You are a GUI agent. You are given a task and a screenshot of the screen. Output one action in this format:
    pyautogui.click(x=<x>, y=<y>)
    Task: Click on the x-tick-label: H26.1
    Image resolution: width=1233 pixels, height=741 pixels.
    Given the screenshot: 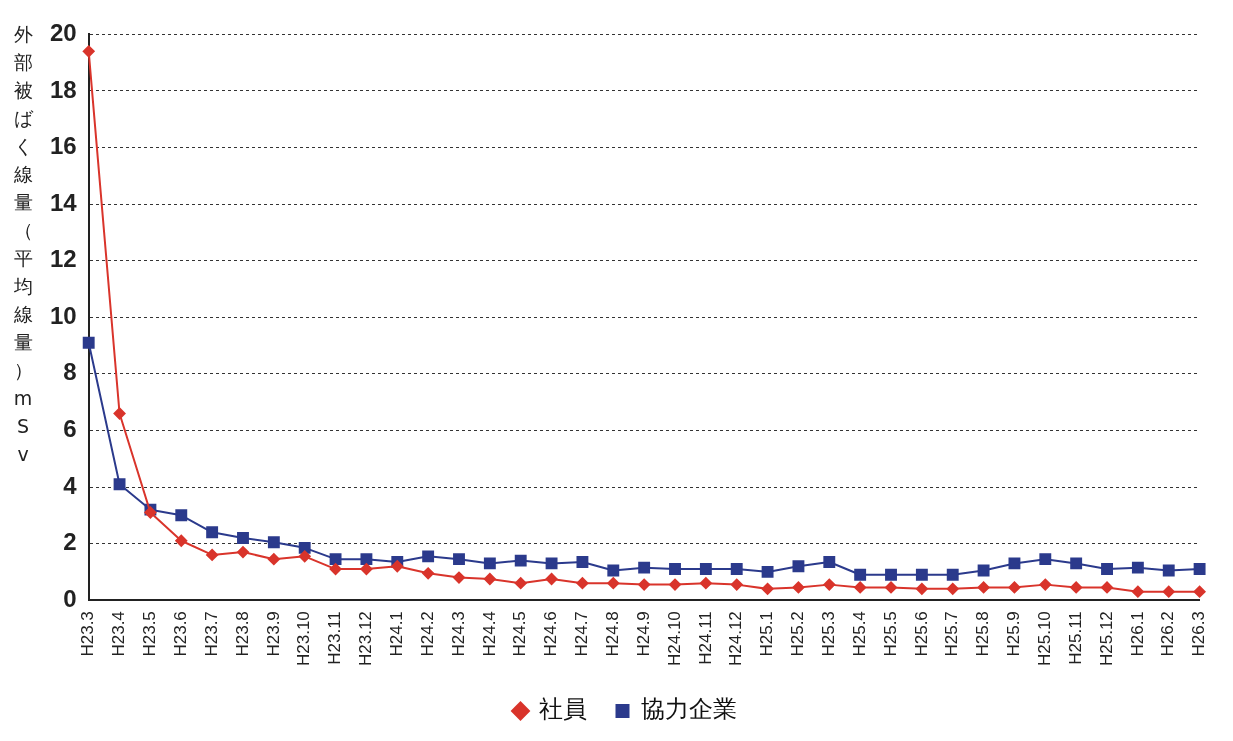 What is the action you would take?
    pyautogui.click(x=1137, y=634)
    